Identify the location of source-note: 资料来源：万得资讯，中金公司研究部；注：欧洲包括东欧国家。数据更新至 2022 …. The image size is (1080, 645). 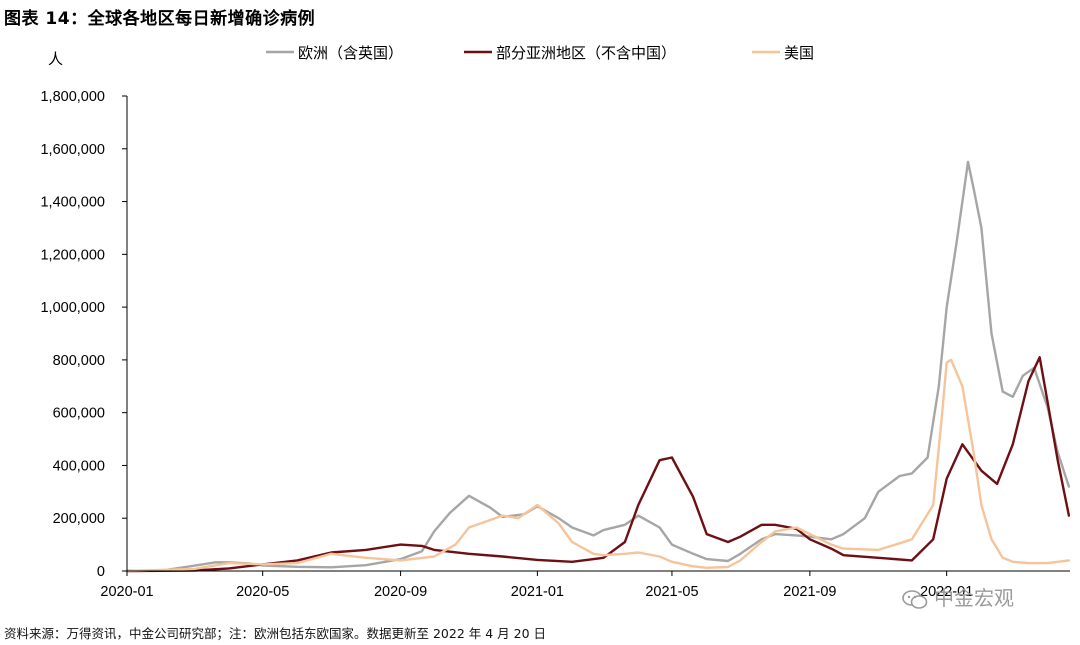
(275, 633).